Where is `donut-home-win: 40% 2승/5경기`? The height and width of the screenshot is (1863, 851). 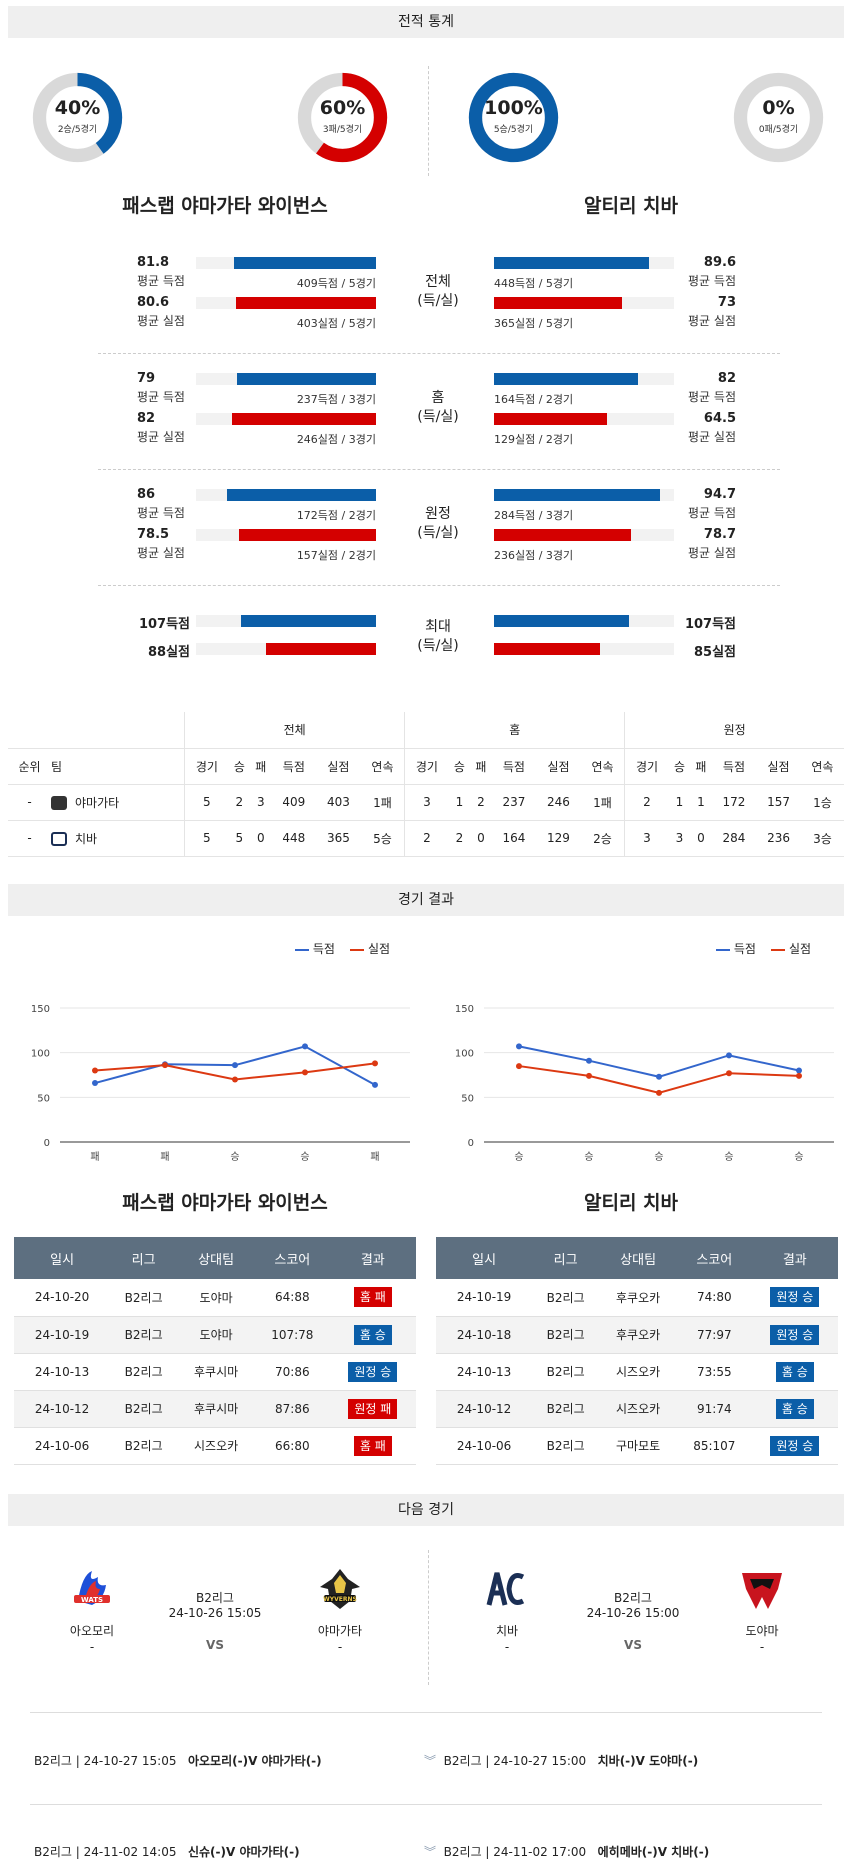
donut-home-win: 40% 2승/5경기 is located at coordinates (77, 117).